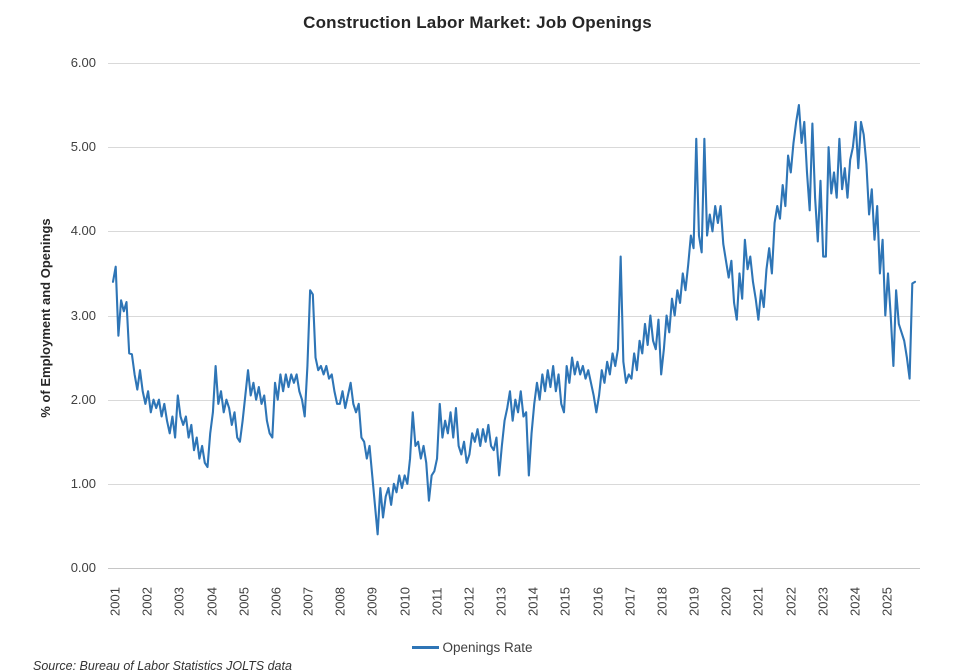 This screenshot has width=955, height=672. I want to click on y-tick-label: 4.00, so click(83, 231).